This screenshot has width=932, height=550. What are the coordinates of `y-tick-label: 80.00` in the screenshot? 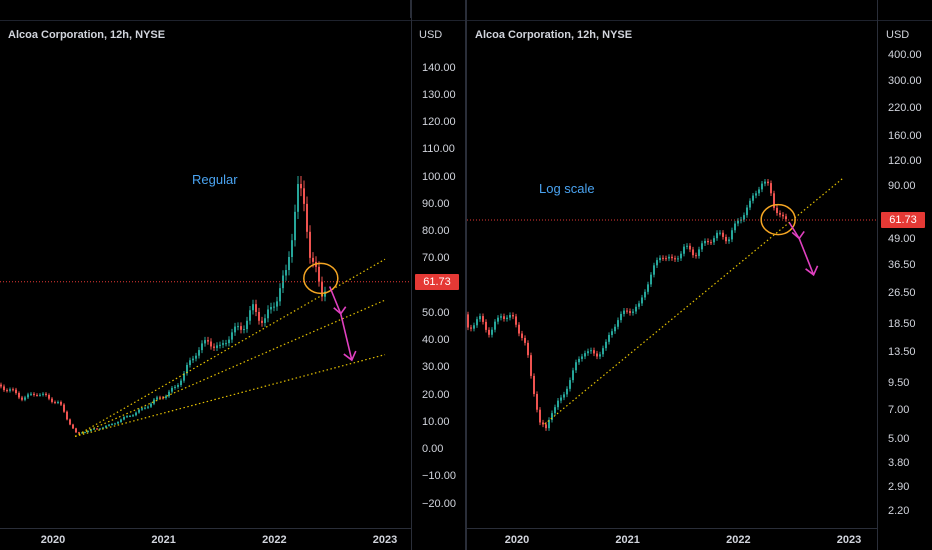 It's located at (436, 231).